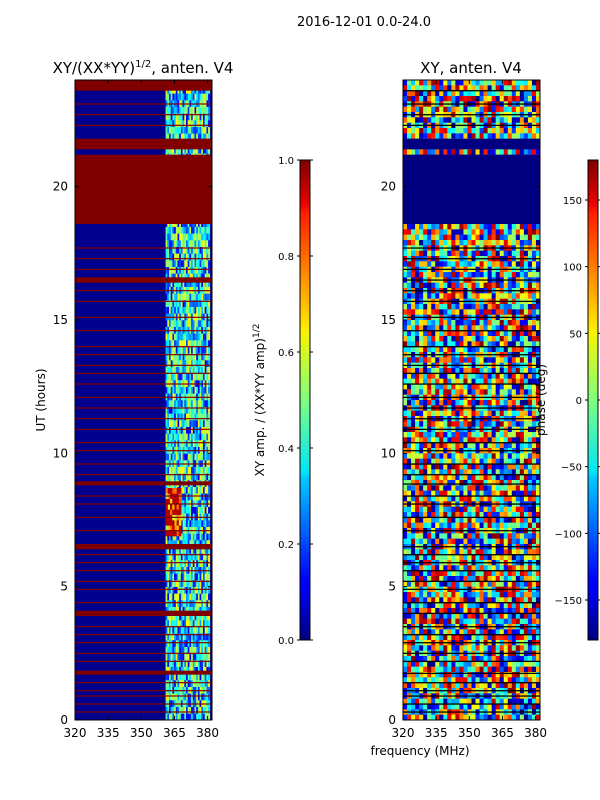  I want to click on amp-hot-cell, so click(167, 528).